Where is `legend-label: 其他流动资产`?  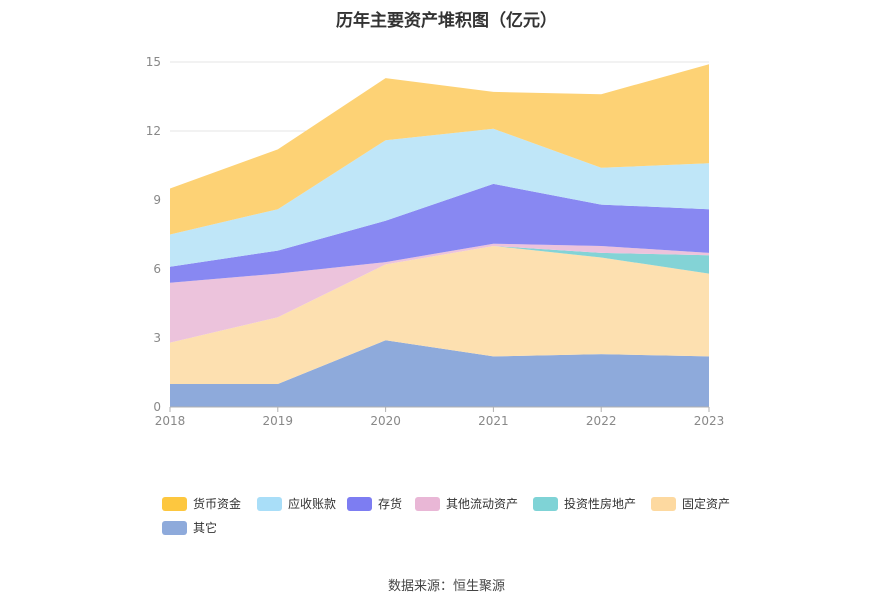 legend-label: 其他流动资产 is located at coordinates (482, 504).